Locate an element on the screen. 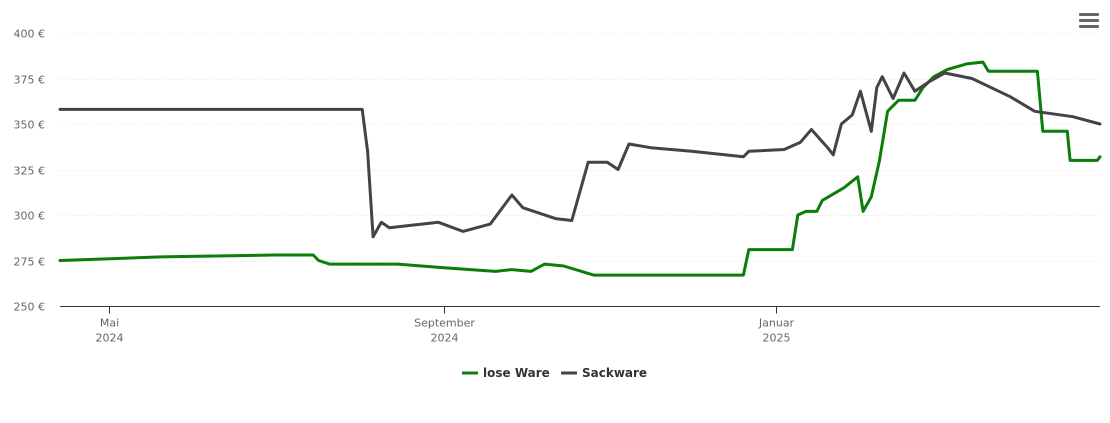  legend: lose Ware Sackware is located at coordinates (554, 373).